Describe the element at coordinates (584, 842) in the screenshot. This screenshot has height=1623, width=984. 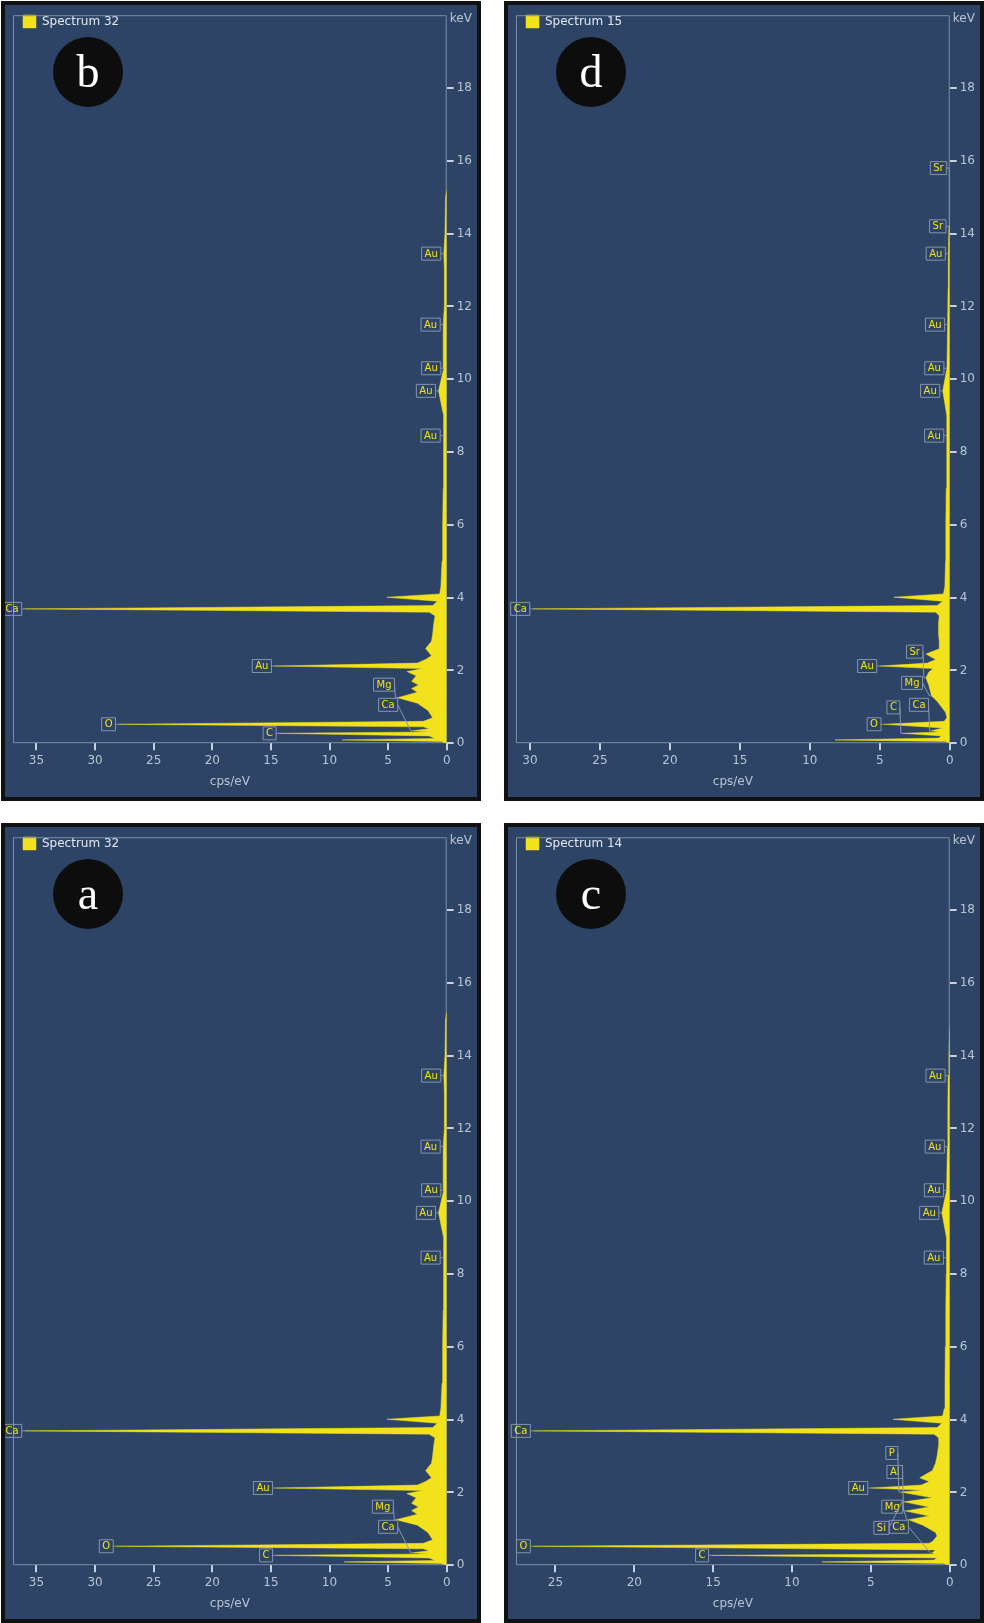
I see `legend-label: Spectrum 14` at that location.